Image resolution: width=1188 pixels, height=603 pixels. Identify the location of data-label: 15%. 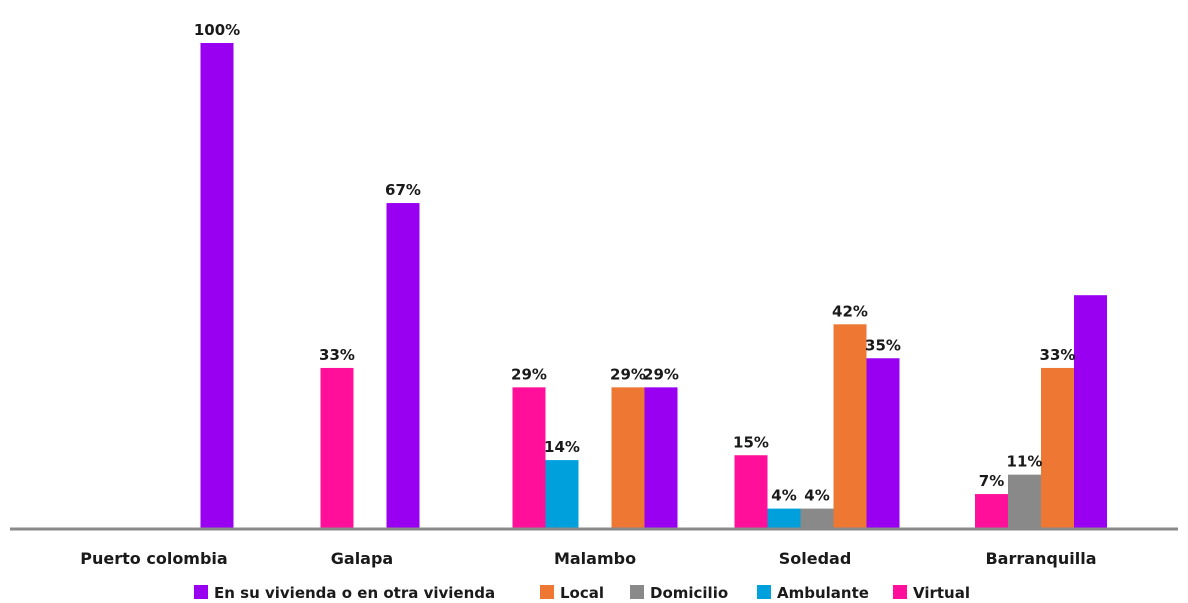
(751, 442).